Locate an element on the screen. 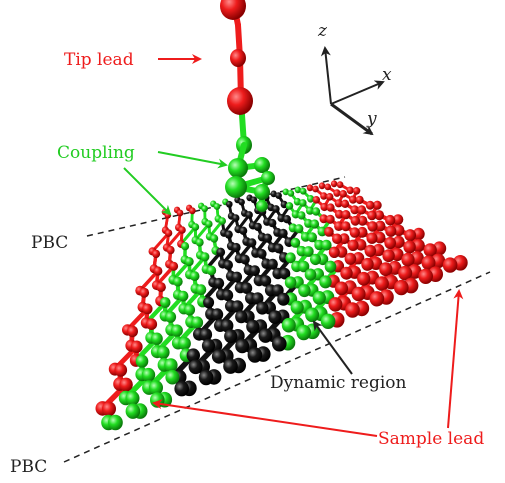 This screenshot has height=483, width=505. sample-lead-arrow-left is located at coordinates (265, 418).